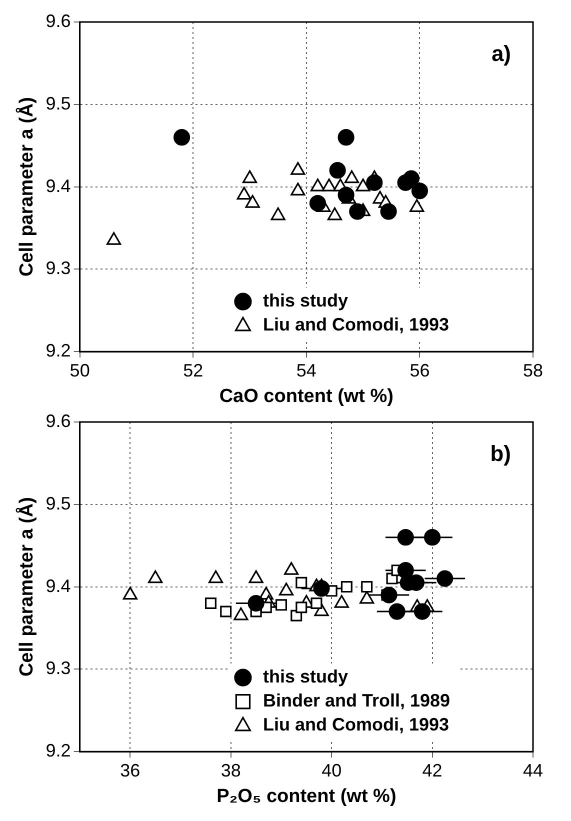 This screenshot has width=571, height=821. I want to click on x-tick-label: 38, so click(230, 770).